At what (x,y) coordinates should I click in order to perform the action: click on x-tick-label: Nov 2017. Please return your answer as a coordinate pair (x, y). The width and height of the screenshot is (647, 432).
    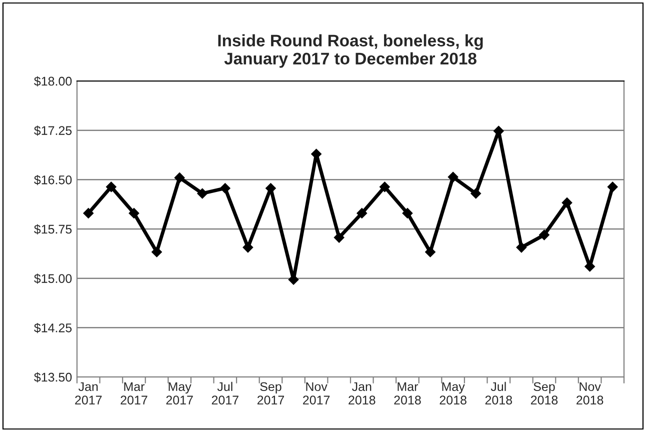
    Looking at the image, I should click on (316, 393).